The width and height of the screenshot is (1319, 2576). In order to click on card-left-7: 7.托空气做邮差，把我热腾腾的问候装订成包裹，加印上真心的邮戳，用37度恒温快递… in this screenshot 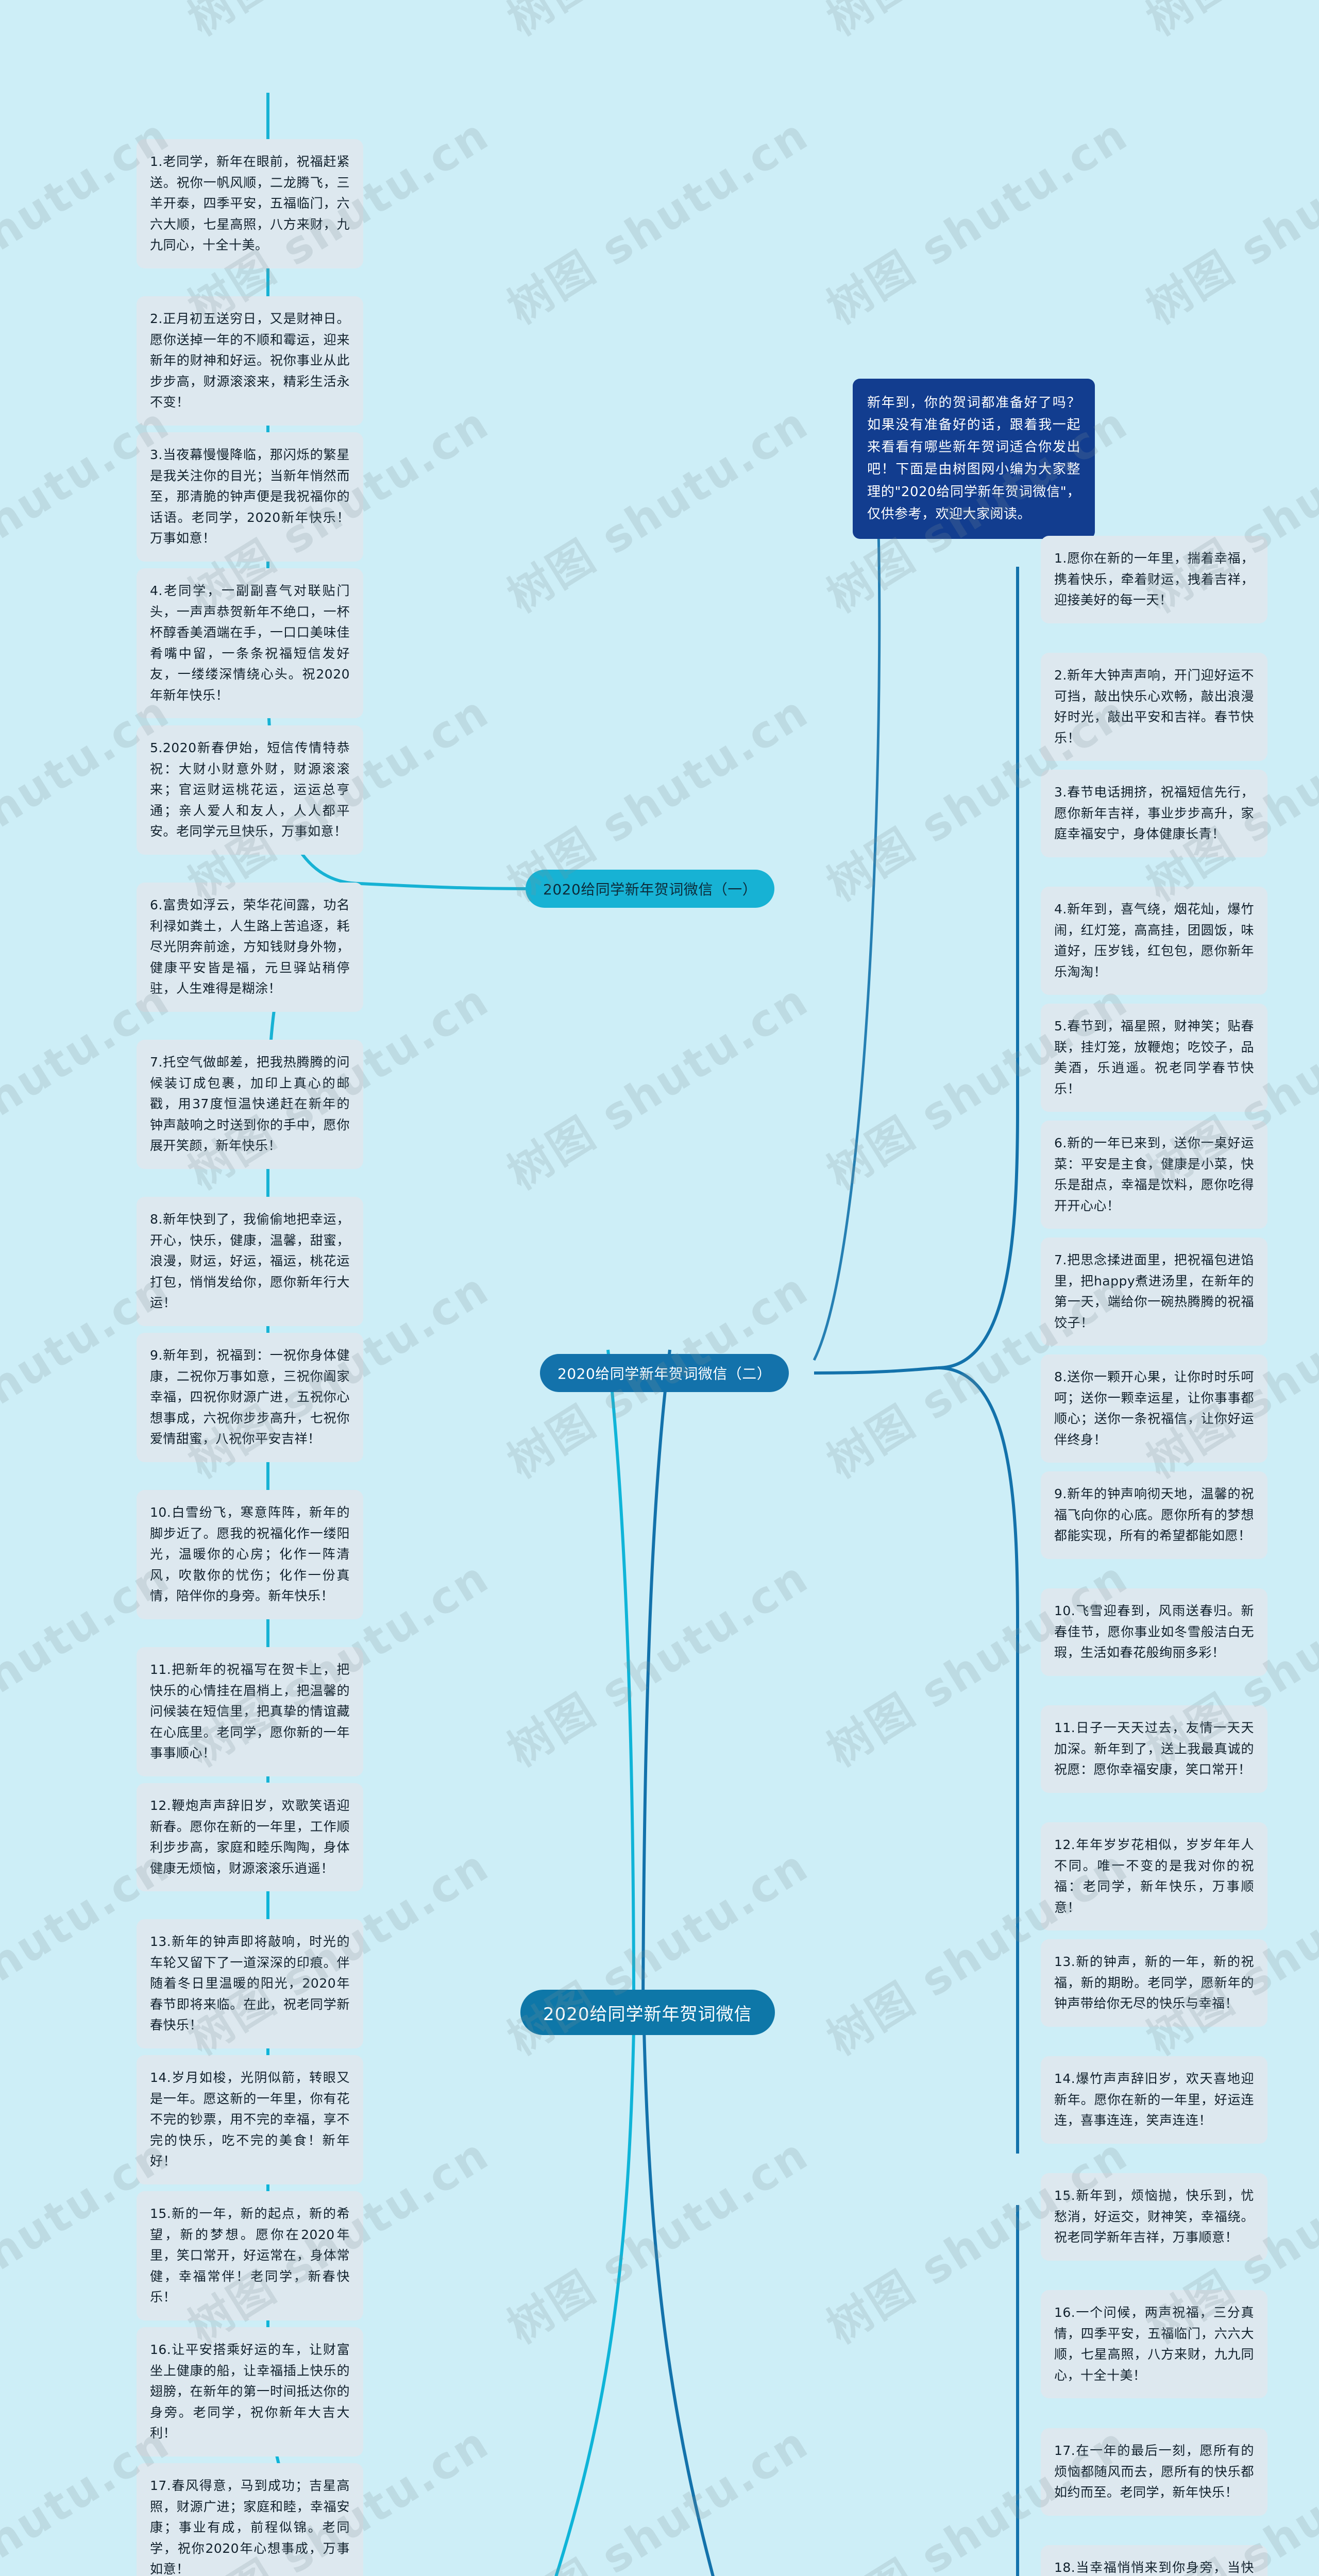, I will do `click(250, 1104)`.